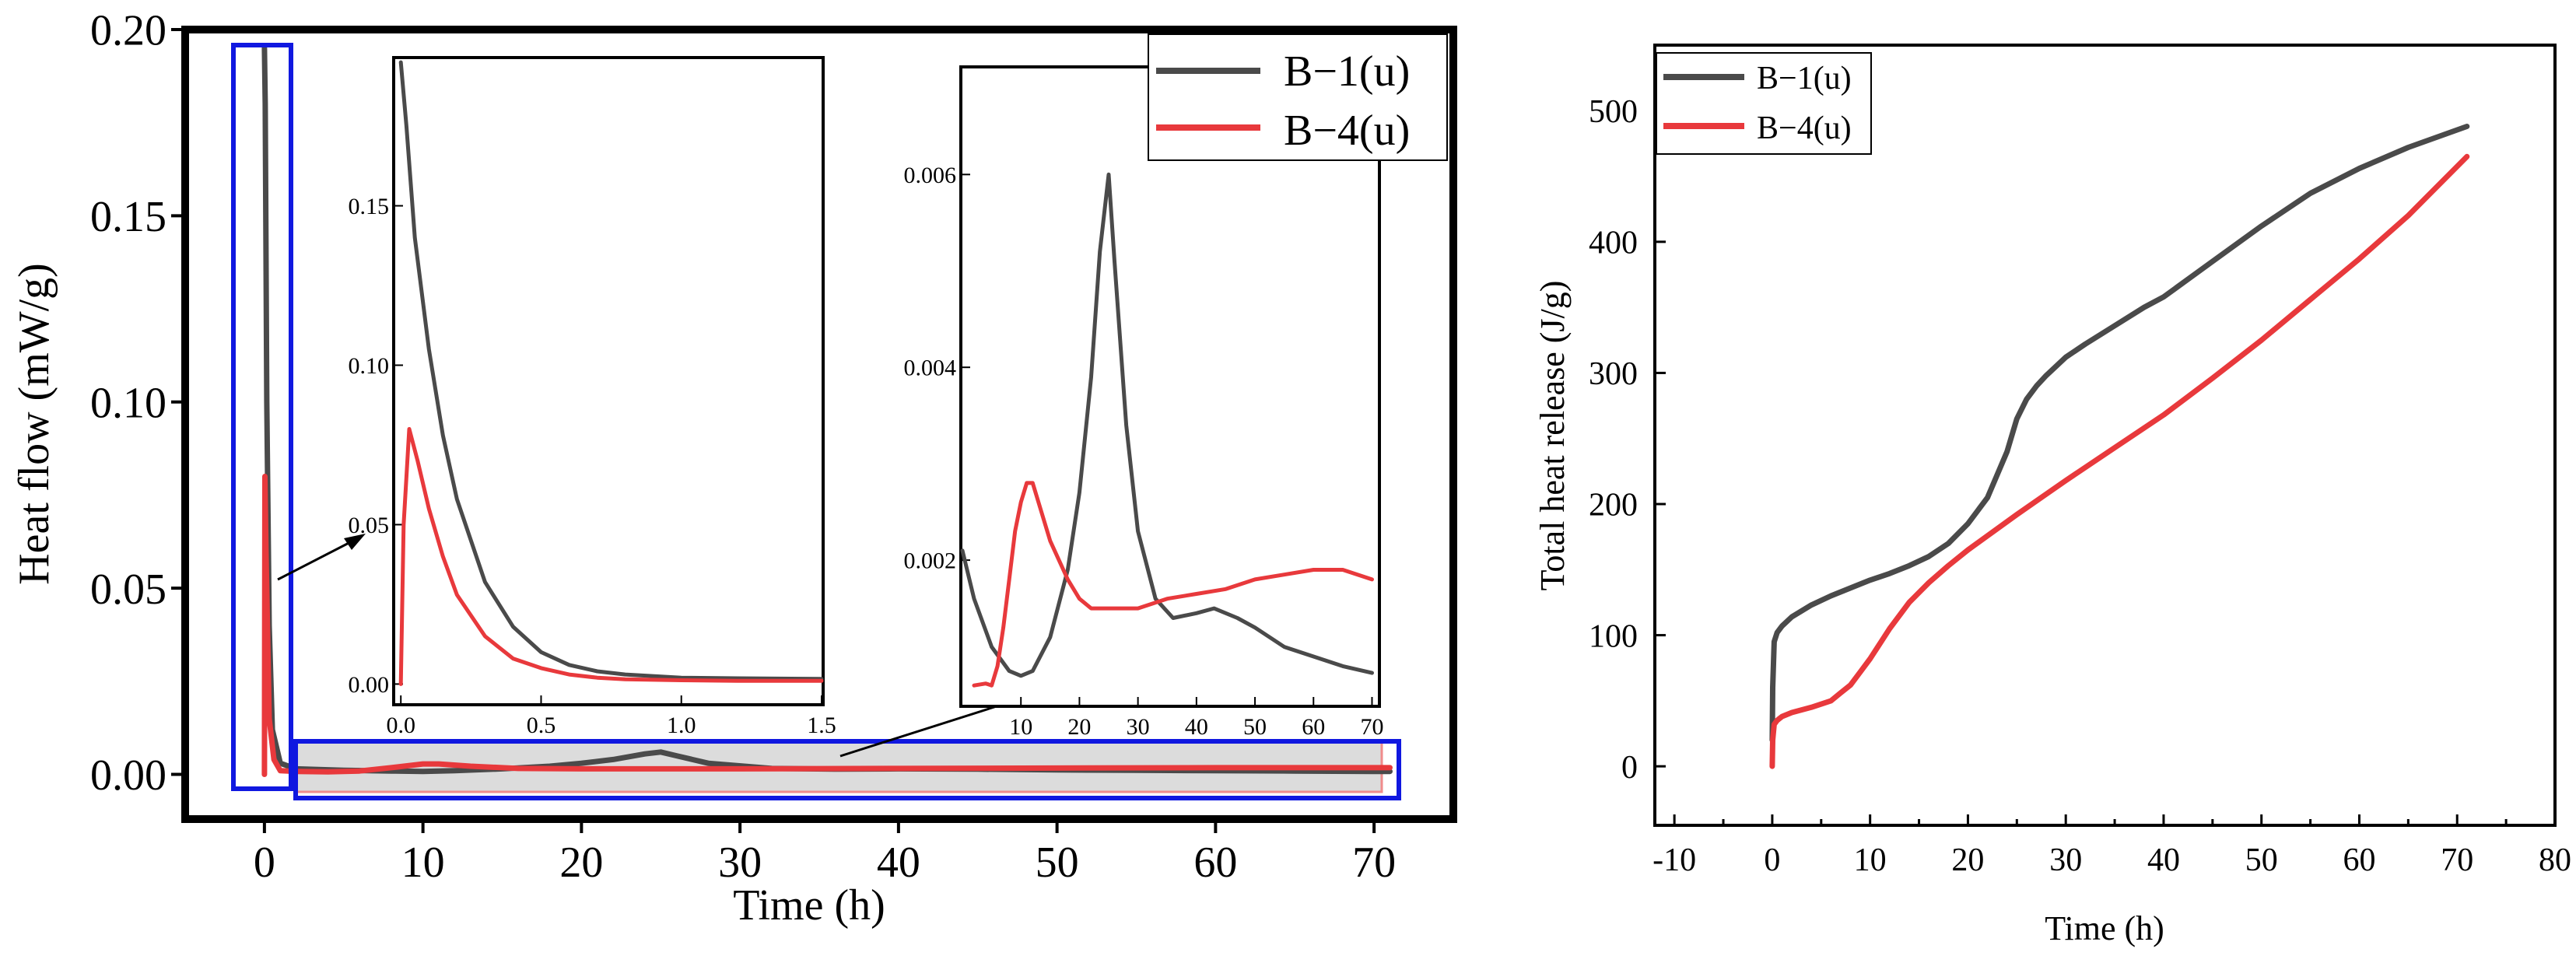 Image resolution: width=2576 pixels, height=963 pixels. Describe the element at coordinates (1614, 244) in the screenshot. I see `total-heat-ytick-label: 400` at that location.